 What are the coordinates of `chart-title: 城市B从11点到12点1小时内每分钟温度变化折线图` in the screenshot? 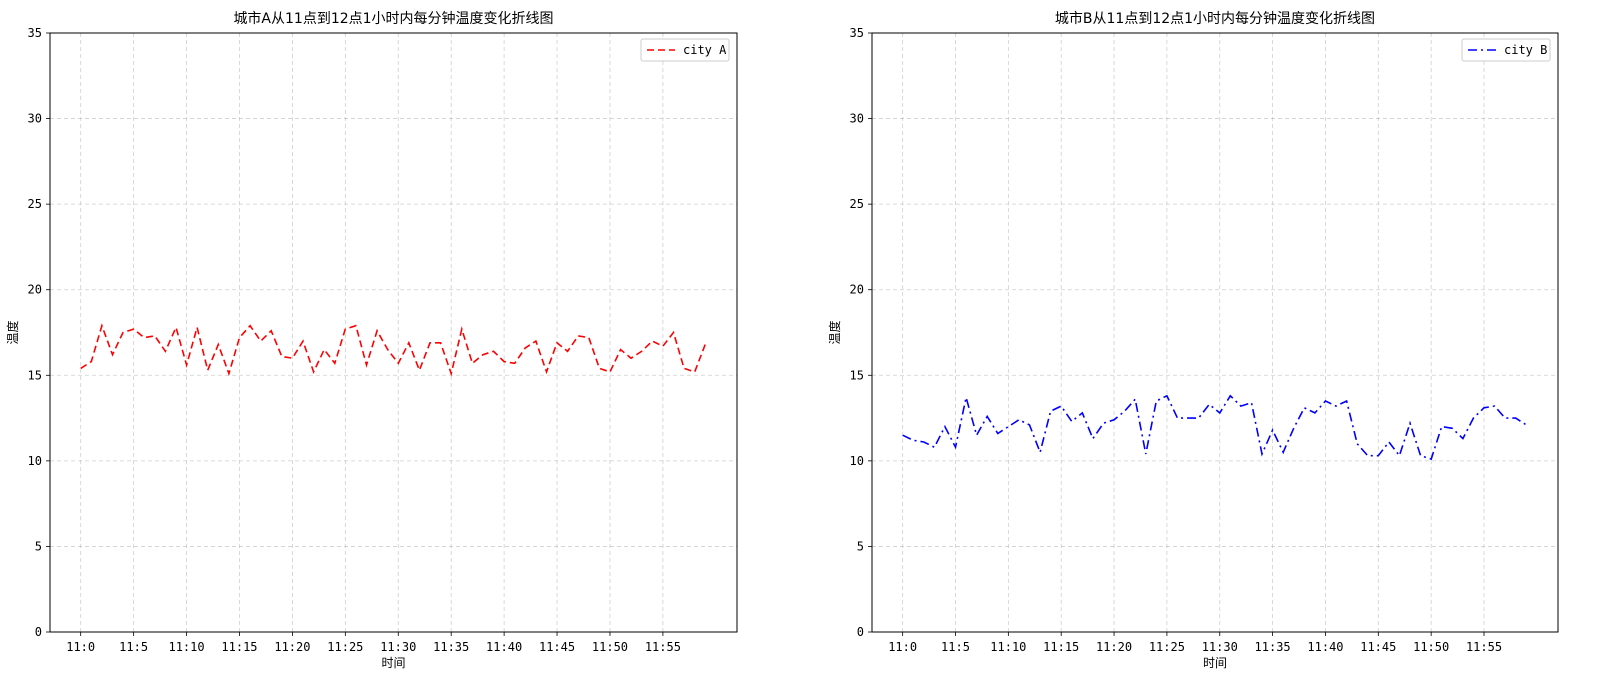 It's located at (1215, 18).